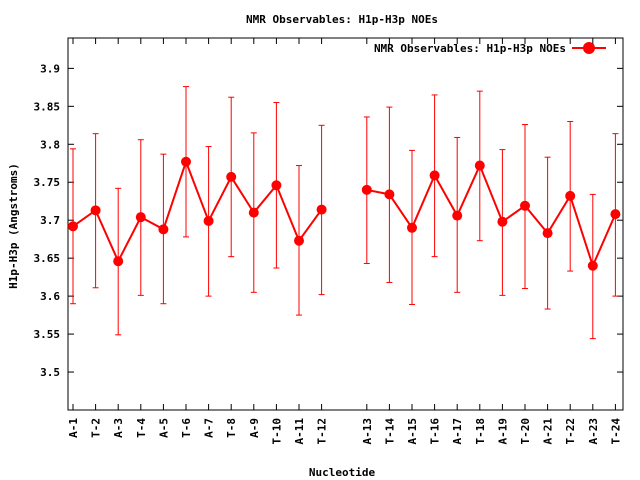 The height and width of the screenshot is (480, 640). What do you see at coordinates (367, 431) in the screenshot?
I see `x-tick-label: A-13` at bounding box center [367, 431].